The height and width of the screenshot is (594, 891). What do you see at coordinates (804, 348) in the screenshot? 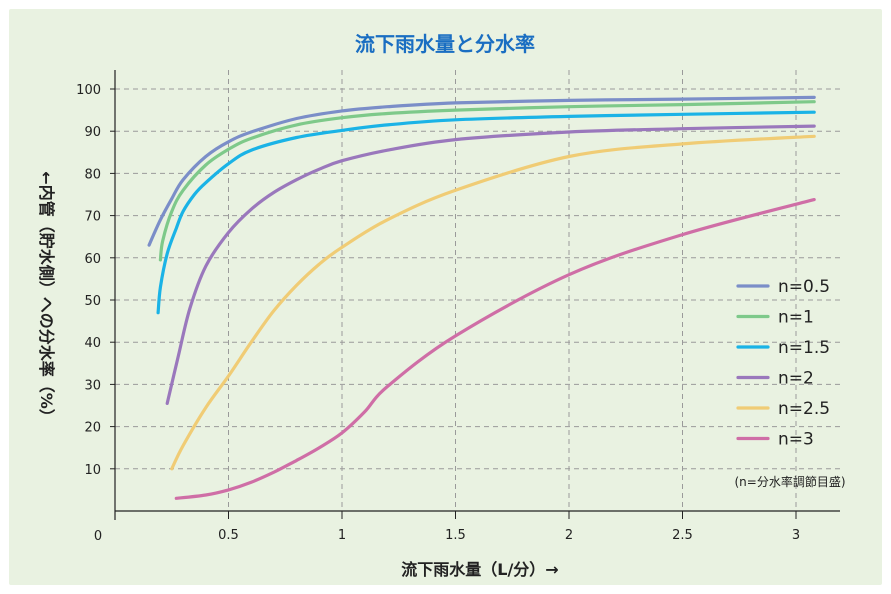
I see `legend-label: n=1.5` at bounding box center [804, 348].